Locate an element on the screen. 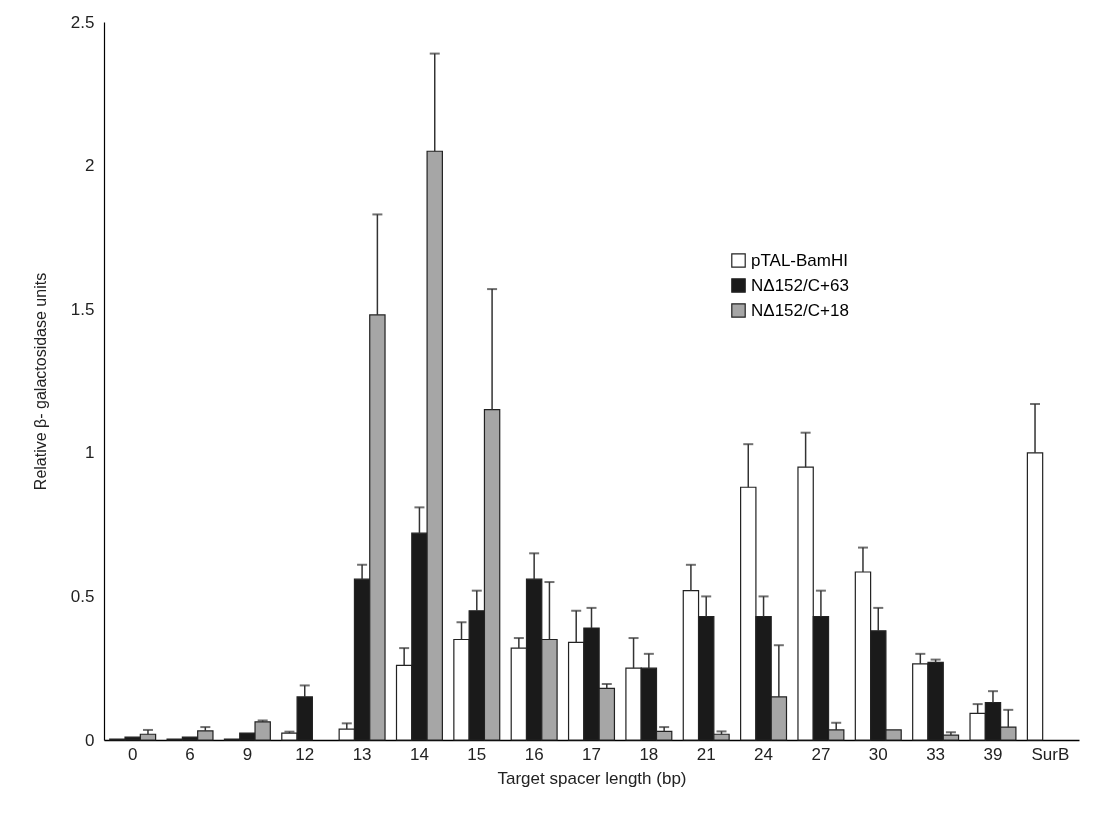 Image resolution: width=1094 pixels, height=819 pixels. x-tick-label: 0 is located at coordinates (132, 754).